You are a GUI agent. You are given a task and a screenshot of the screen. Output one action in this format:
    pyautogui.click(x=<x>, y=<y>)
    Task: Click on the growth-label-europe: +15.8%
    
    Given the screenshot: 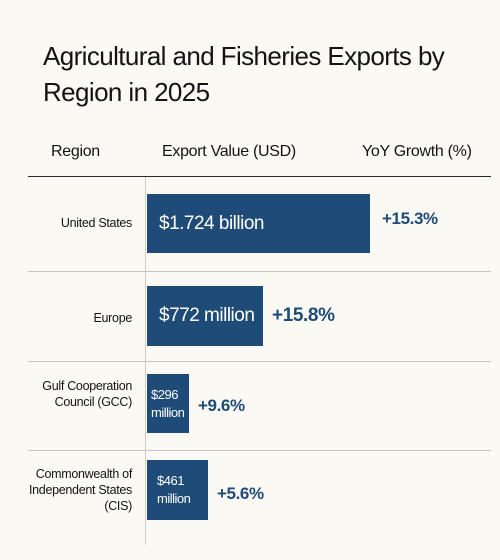 What is the action you would take?
    pyautogui.click(x=303, y=315)
    